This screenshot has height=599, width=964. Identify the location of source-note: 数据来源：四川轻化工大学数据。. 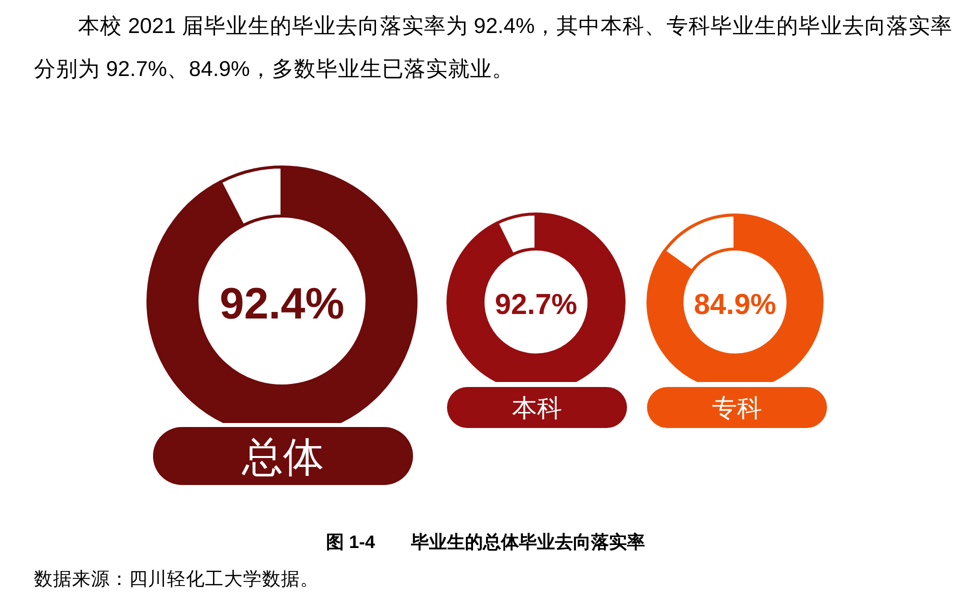
(176, 579).